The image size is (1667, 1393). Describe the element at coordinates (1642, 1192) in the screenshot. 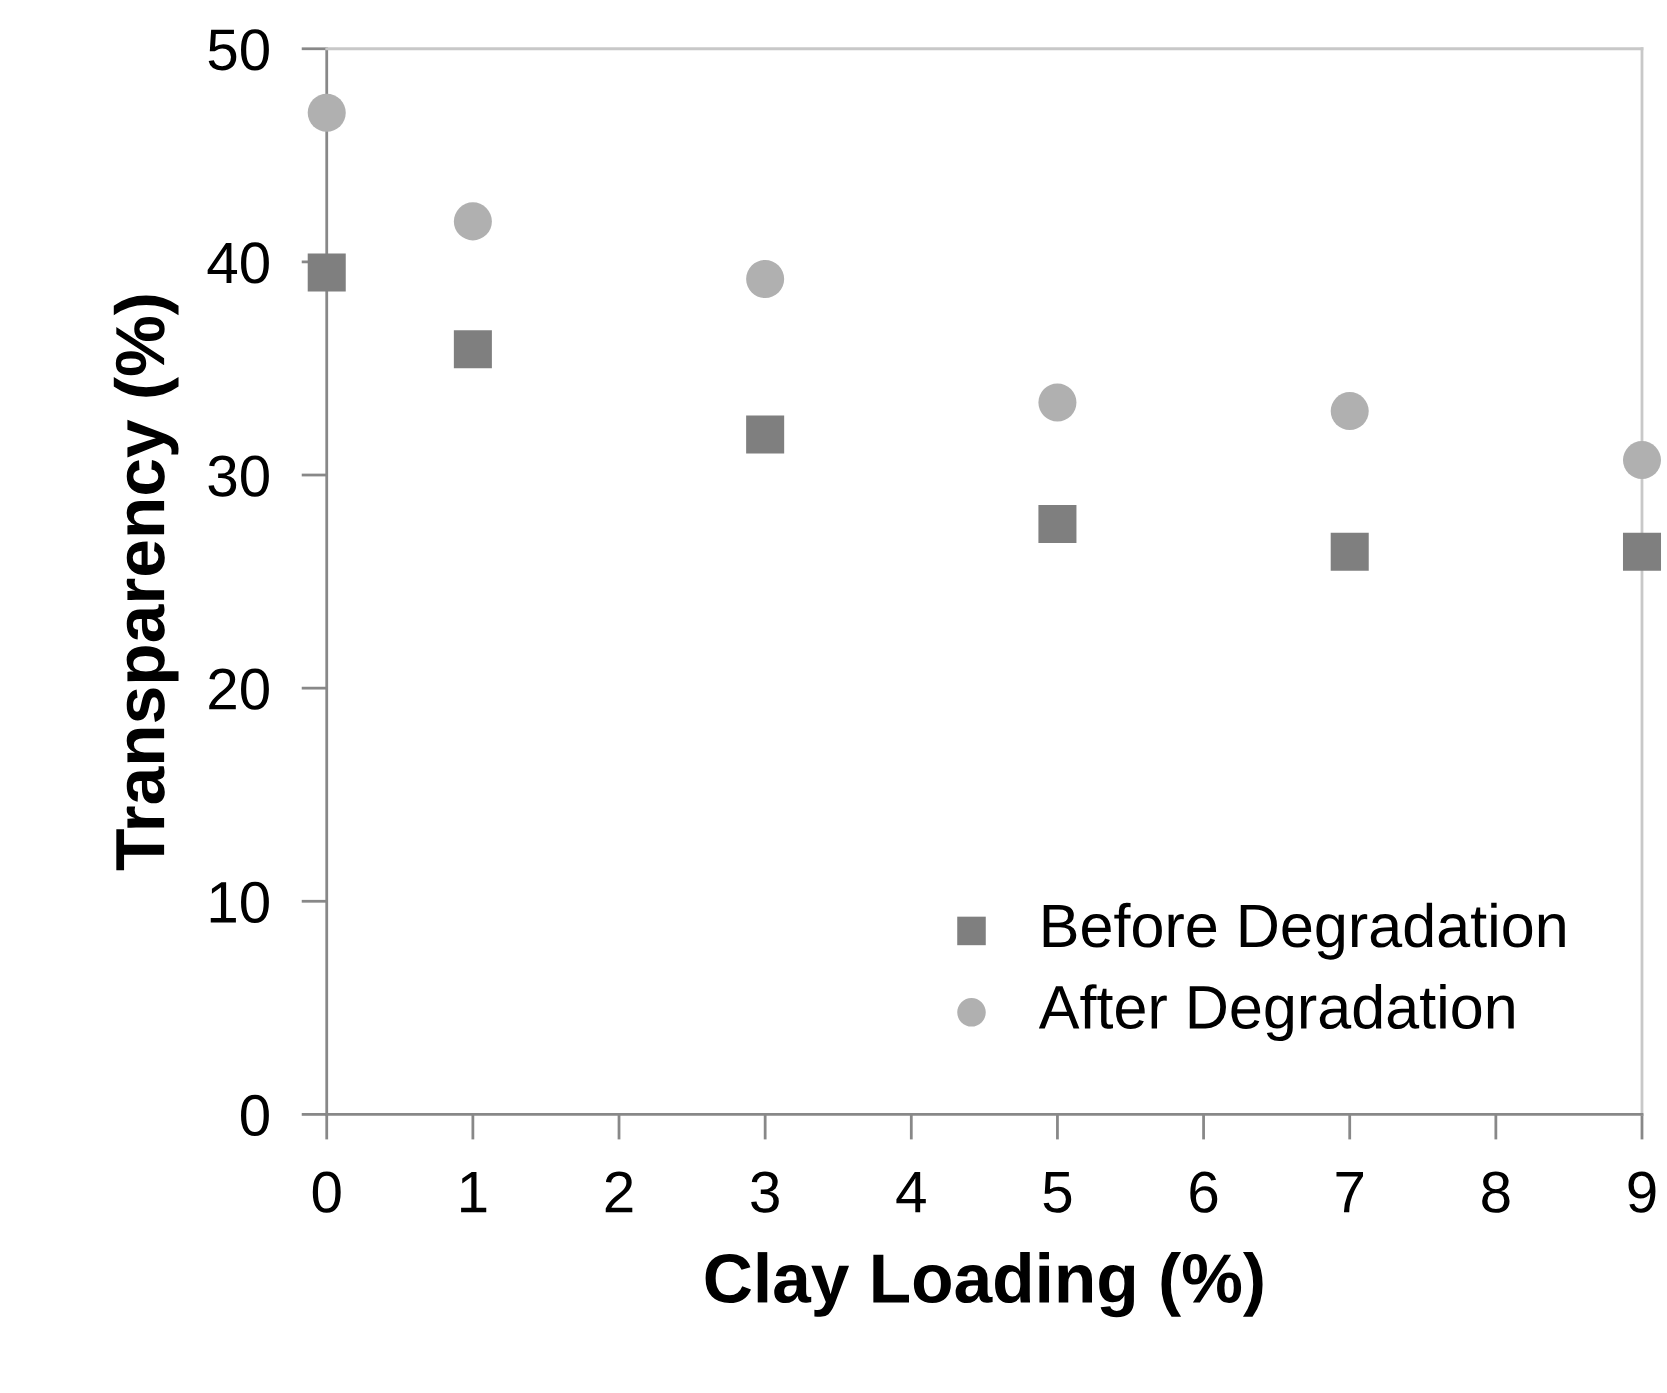

I see `x-tick-label: 9` at that location.